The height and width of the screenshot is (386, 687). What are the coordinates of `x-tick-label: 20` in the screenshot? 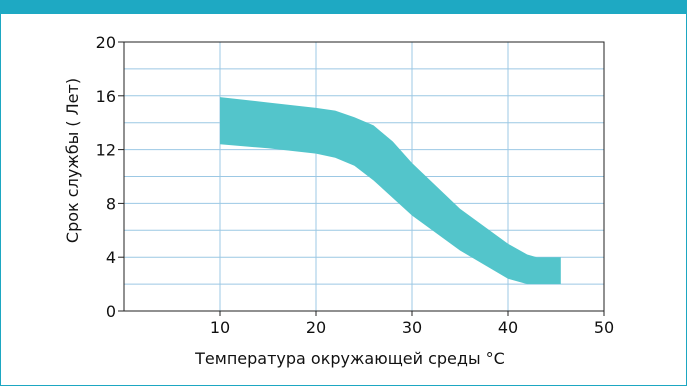 It's located at (316, 327).